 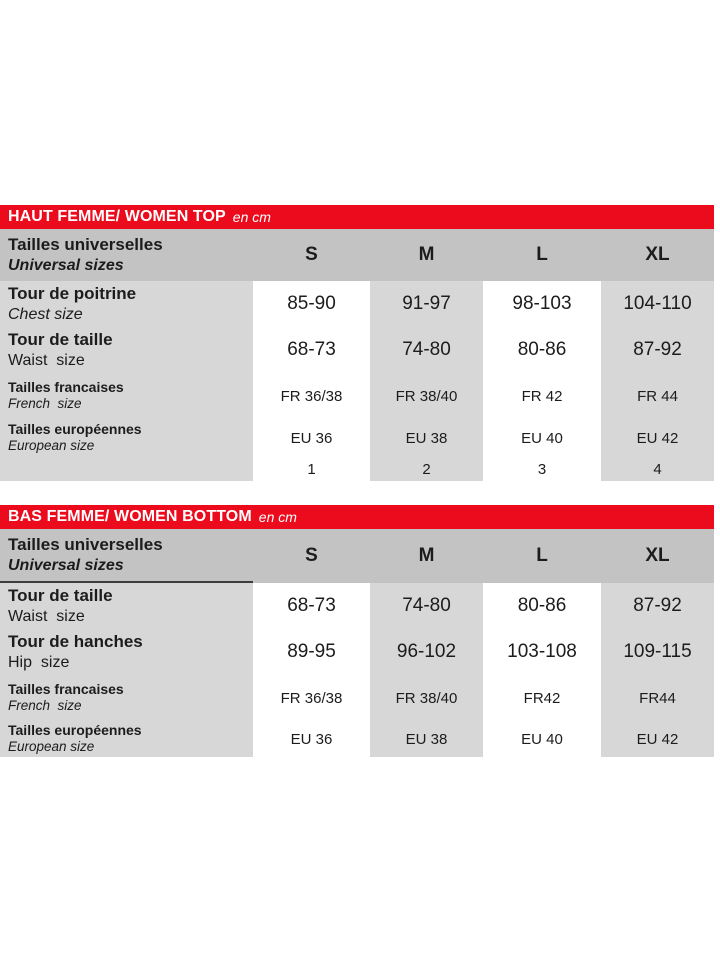 What do you see at coordinates (130, 516) in the screenshot?
I see `table-title: BAS FEMME/ WOMEN BOTTOM` at bounding box center [130, 516].